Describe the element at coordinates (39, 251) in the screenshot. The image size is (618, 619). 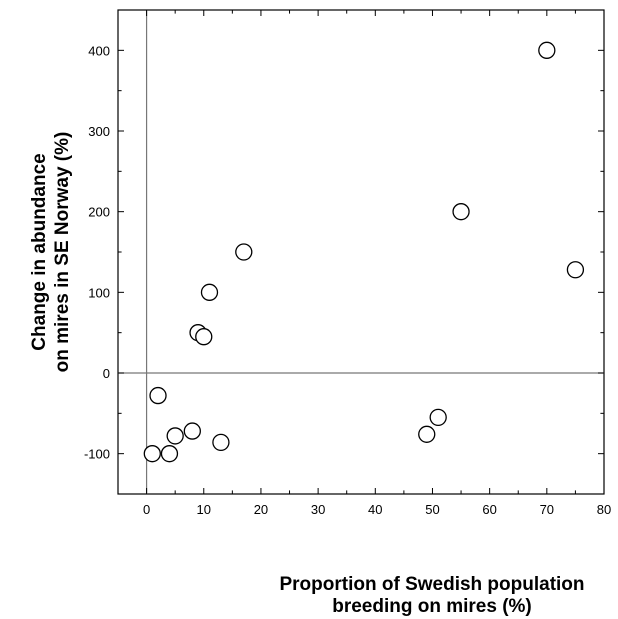
I see `y-axis-title-line-1: Change in abundance` at that location.